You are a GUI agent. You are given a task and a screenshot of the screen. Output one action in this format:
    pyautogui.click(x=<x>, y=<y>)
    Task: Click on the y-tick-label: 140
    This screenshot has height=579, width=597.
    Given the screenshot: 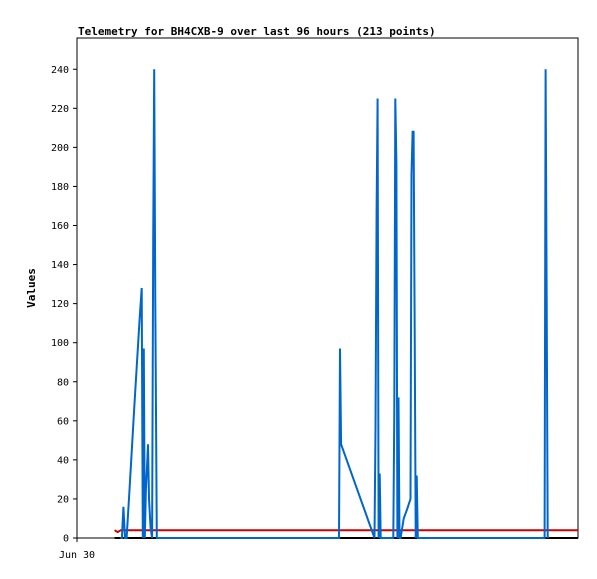 What is the action you would take?
    pyautogui.click(x=60, y=265)
    